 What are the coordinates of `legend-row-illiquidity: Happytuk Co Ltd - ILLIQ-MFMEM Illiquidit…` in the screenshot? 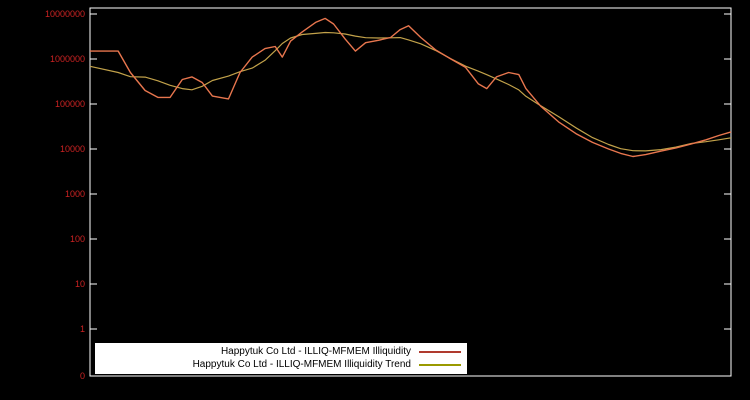 It's located at (281, 351).